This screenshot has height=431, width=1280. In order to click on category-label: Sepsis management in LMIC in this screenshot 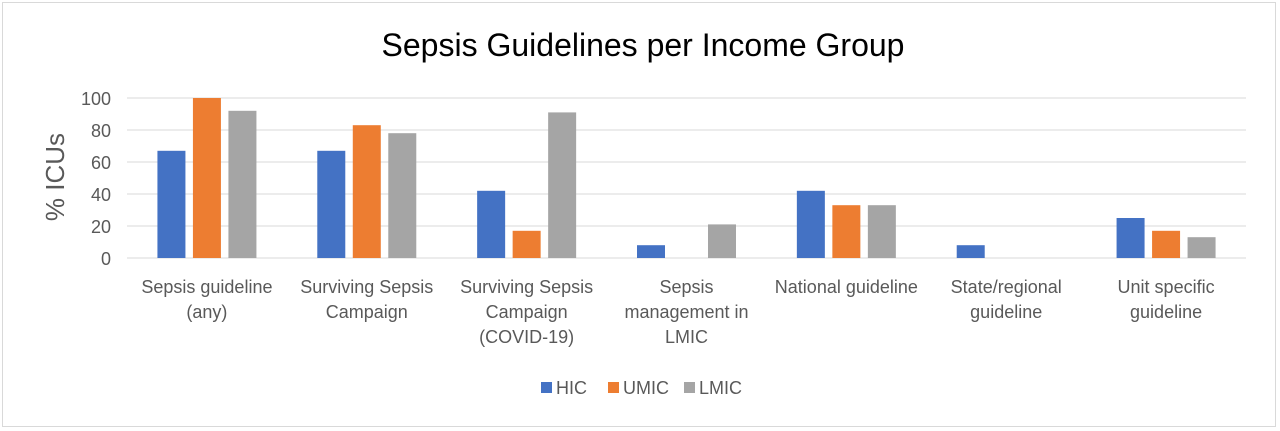, I will do `click(686, 312)`.